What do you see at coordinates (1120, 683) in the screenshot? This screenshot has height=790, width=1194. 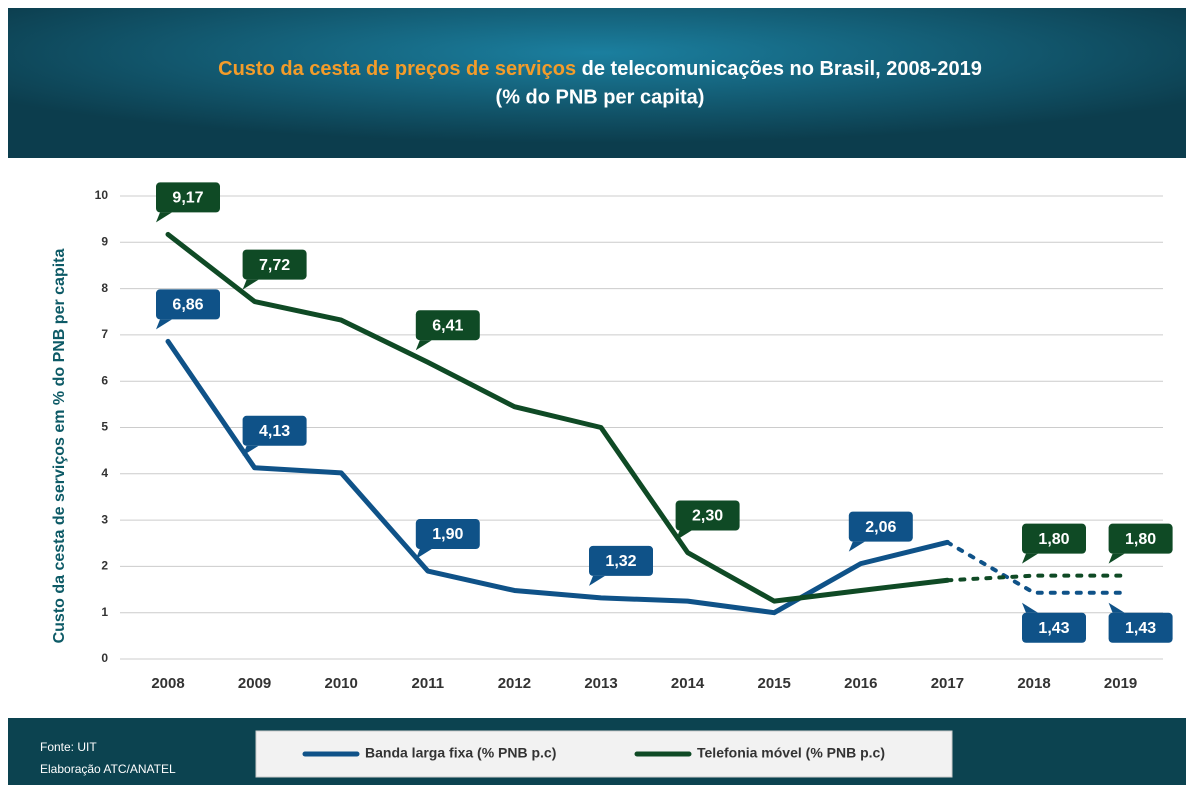 I see `x-tick-label: 2019` at bounding box center [1120, 683].